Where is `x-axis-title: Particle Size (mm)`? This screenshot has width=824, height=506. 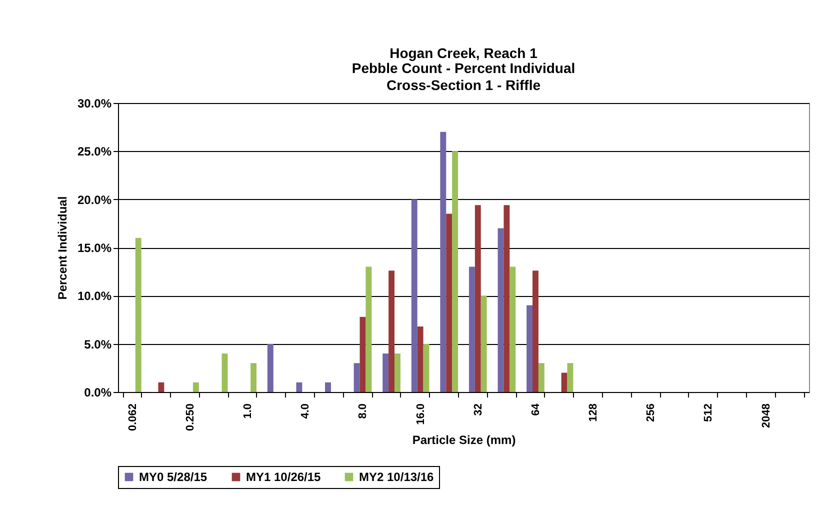 x-axis-title: Particle Size (mm) is located at coordinates (464, 440).